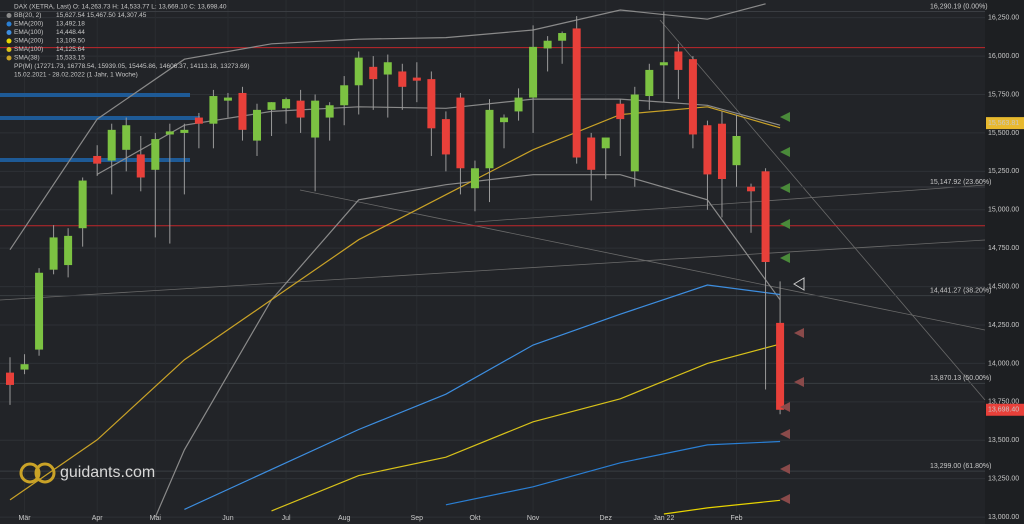 The image size is (1024, 524). What do you see at coordinates (1003, 18) in the screenshot?
I see `y-tick-label: 16,250.00` at bounding box center [1003, 18].